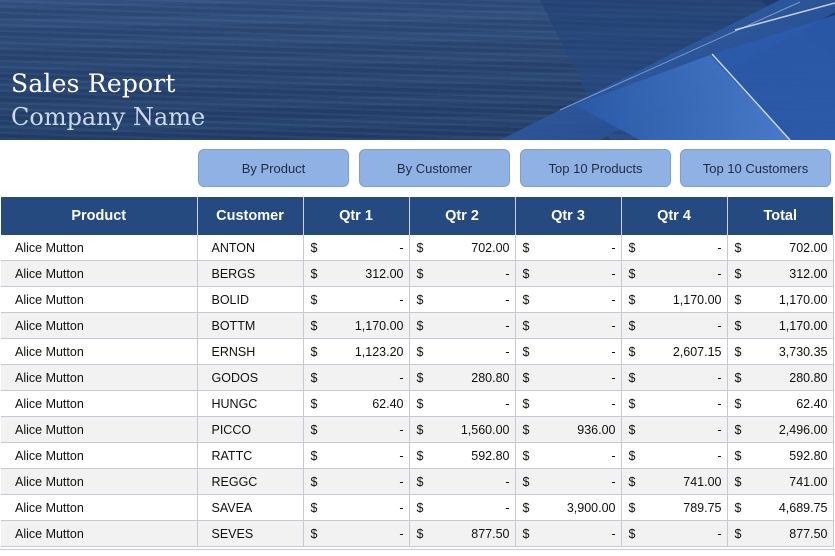 The width and height of the screenshot is (835, 556). Describe the element at coordinates (462, 533) in the screenshot. I see `cell-q2: $877.50` at that location.